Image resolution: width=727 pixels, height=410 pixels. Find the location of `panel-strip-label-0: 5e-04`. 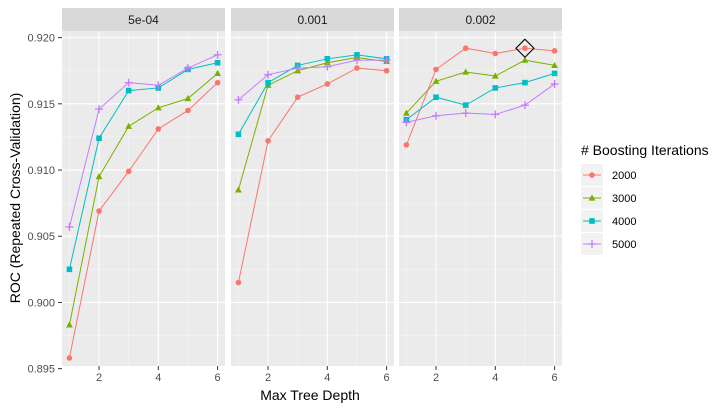

panel-strip-label-0: 5e-04 is located at coordinates (143, 20).